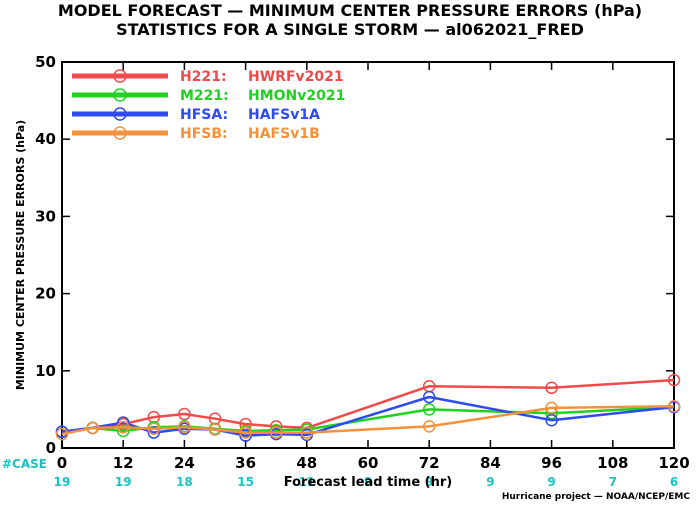 This screenshot has width=700, height=506. What do you see at coordinates (368, 420) in the screenshot?
I see `series-hafsv1b` at bounding box center [368, 420].